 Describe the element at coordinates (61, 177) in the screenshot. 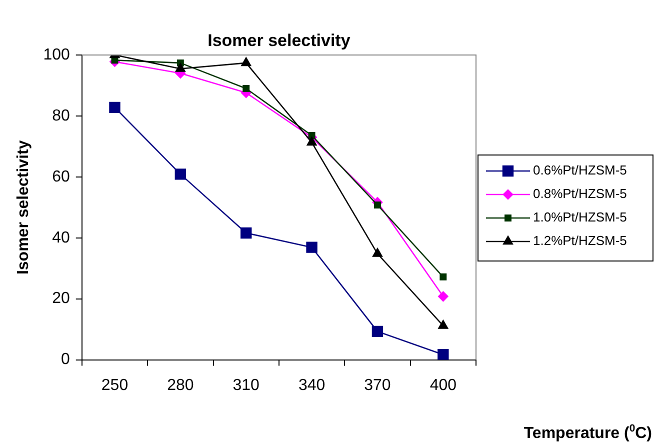

I see `y-tick-label: 60` at that location.